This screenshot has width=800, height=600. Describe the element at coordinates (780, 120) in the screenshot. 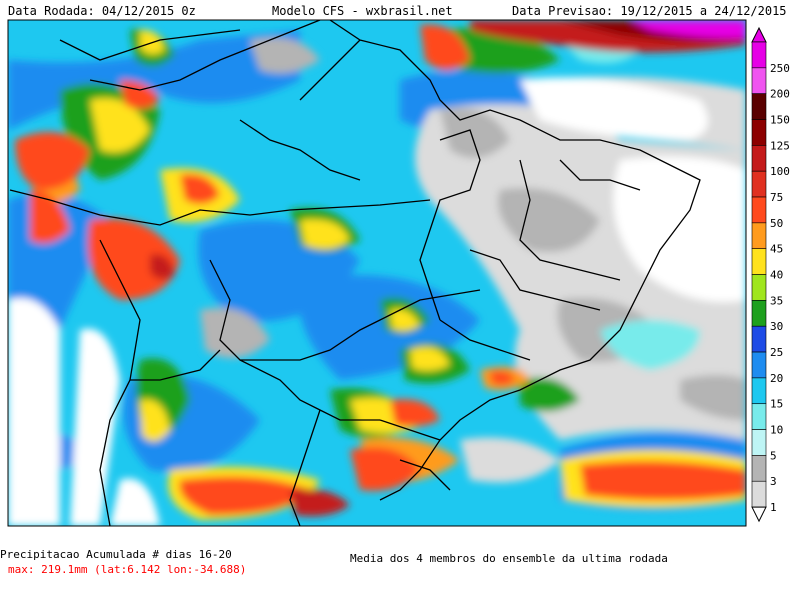

I see `colorbar-label-150: 150` at that location.